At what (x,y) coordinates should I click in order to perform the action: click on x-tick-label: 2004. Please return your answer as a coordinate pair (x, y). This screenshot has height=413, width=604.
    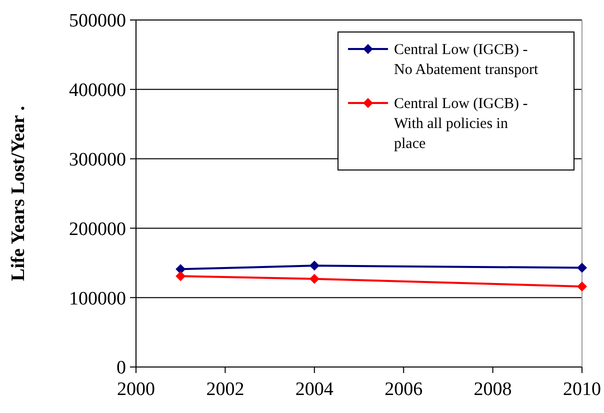
    Looking at the image, I should click on (314, 389).